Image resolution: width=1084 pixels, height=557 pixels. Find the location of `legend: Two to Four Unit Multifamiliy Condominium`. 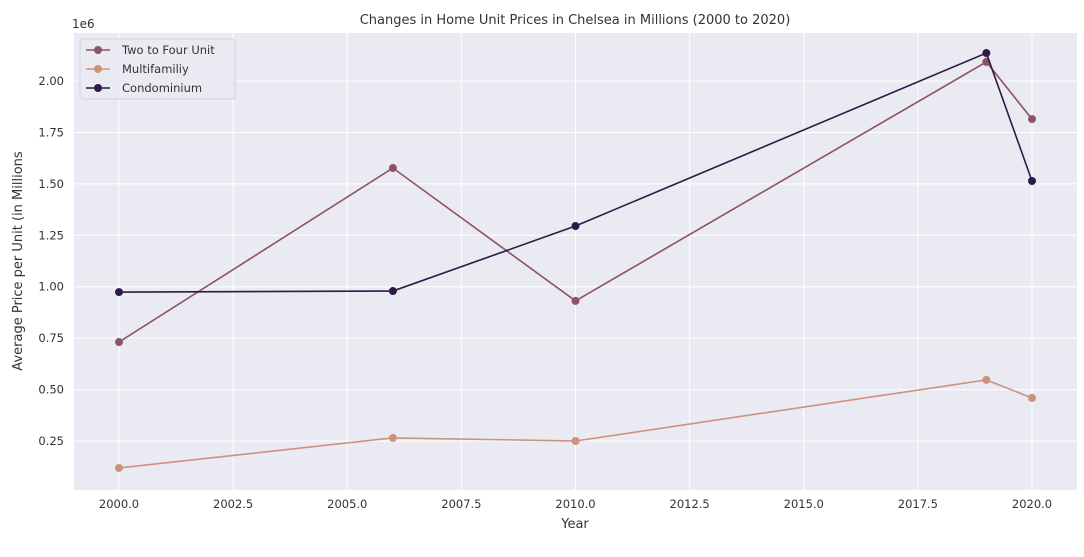

legend: Two to Four Unit Multifamiliy Condominium is located at coordinates (157, 69).